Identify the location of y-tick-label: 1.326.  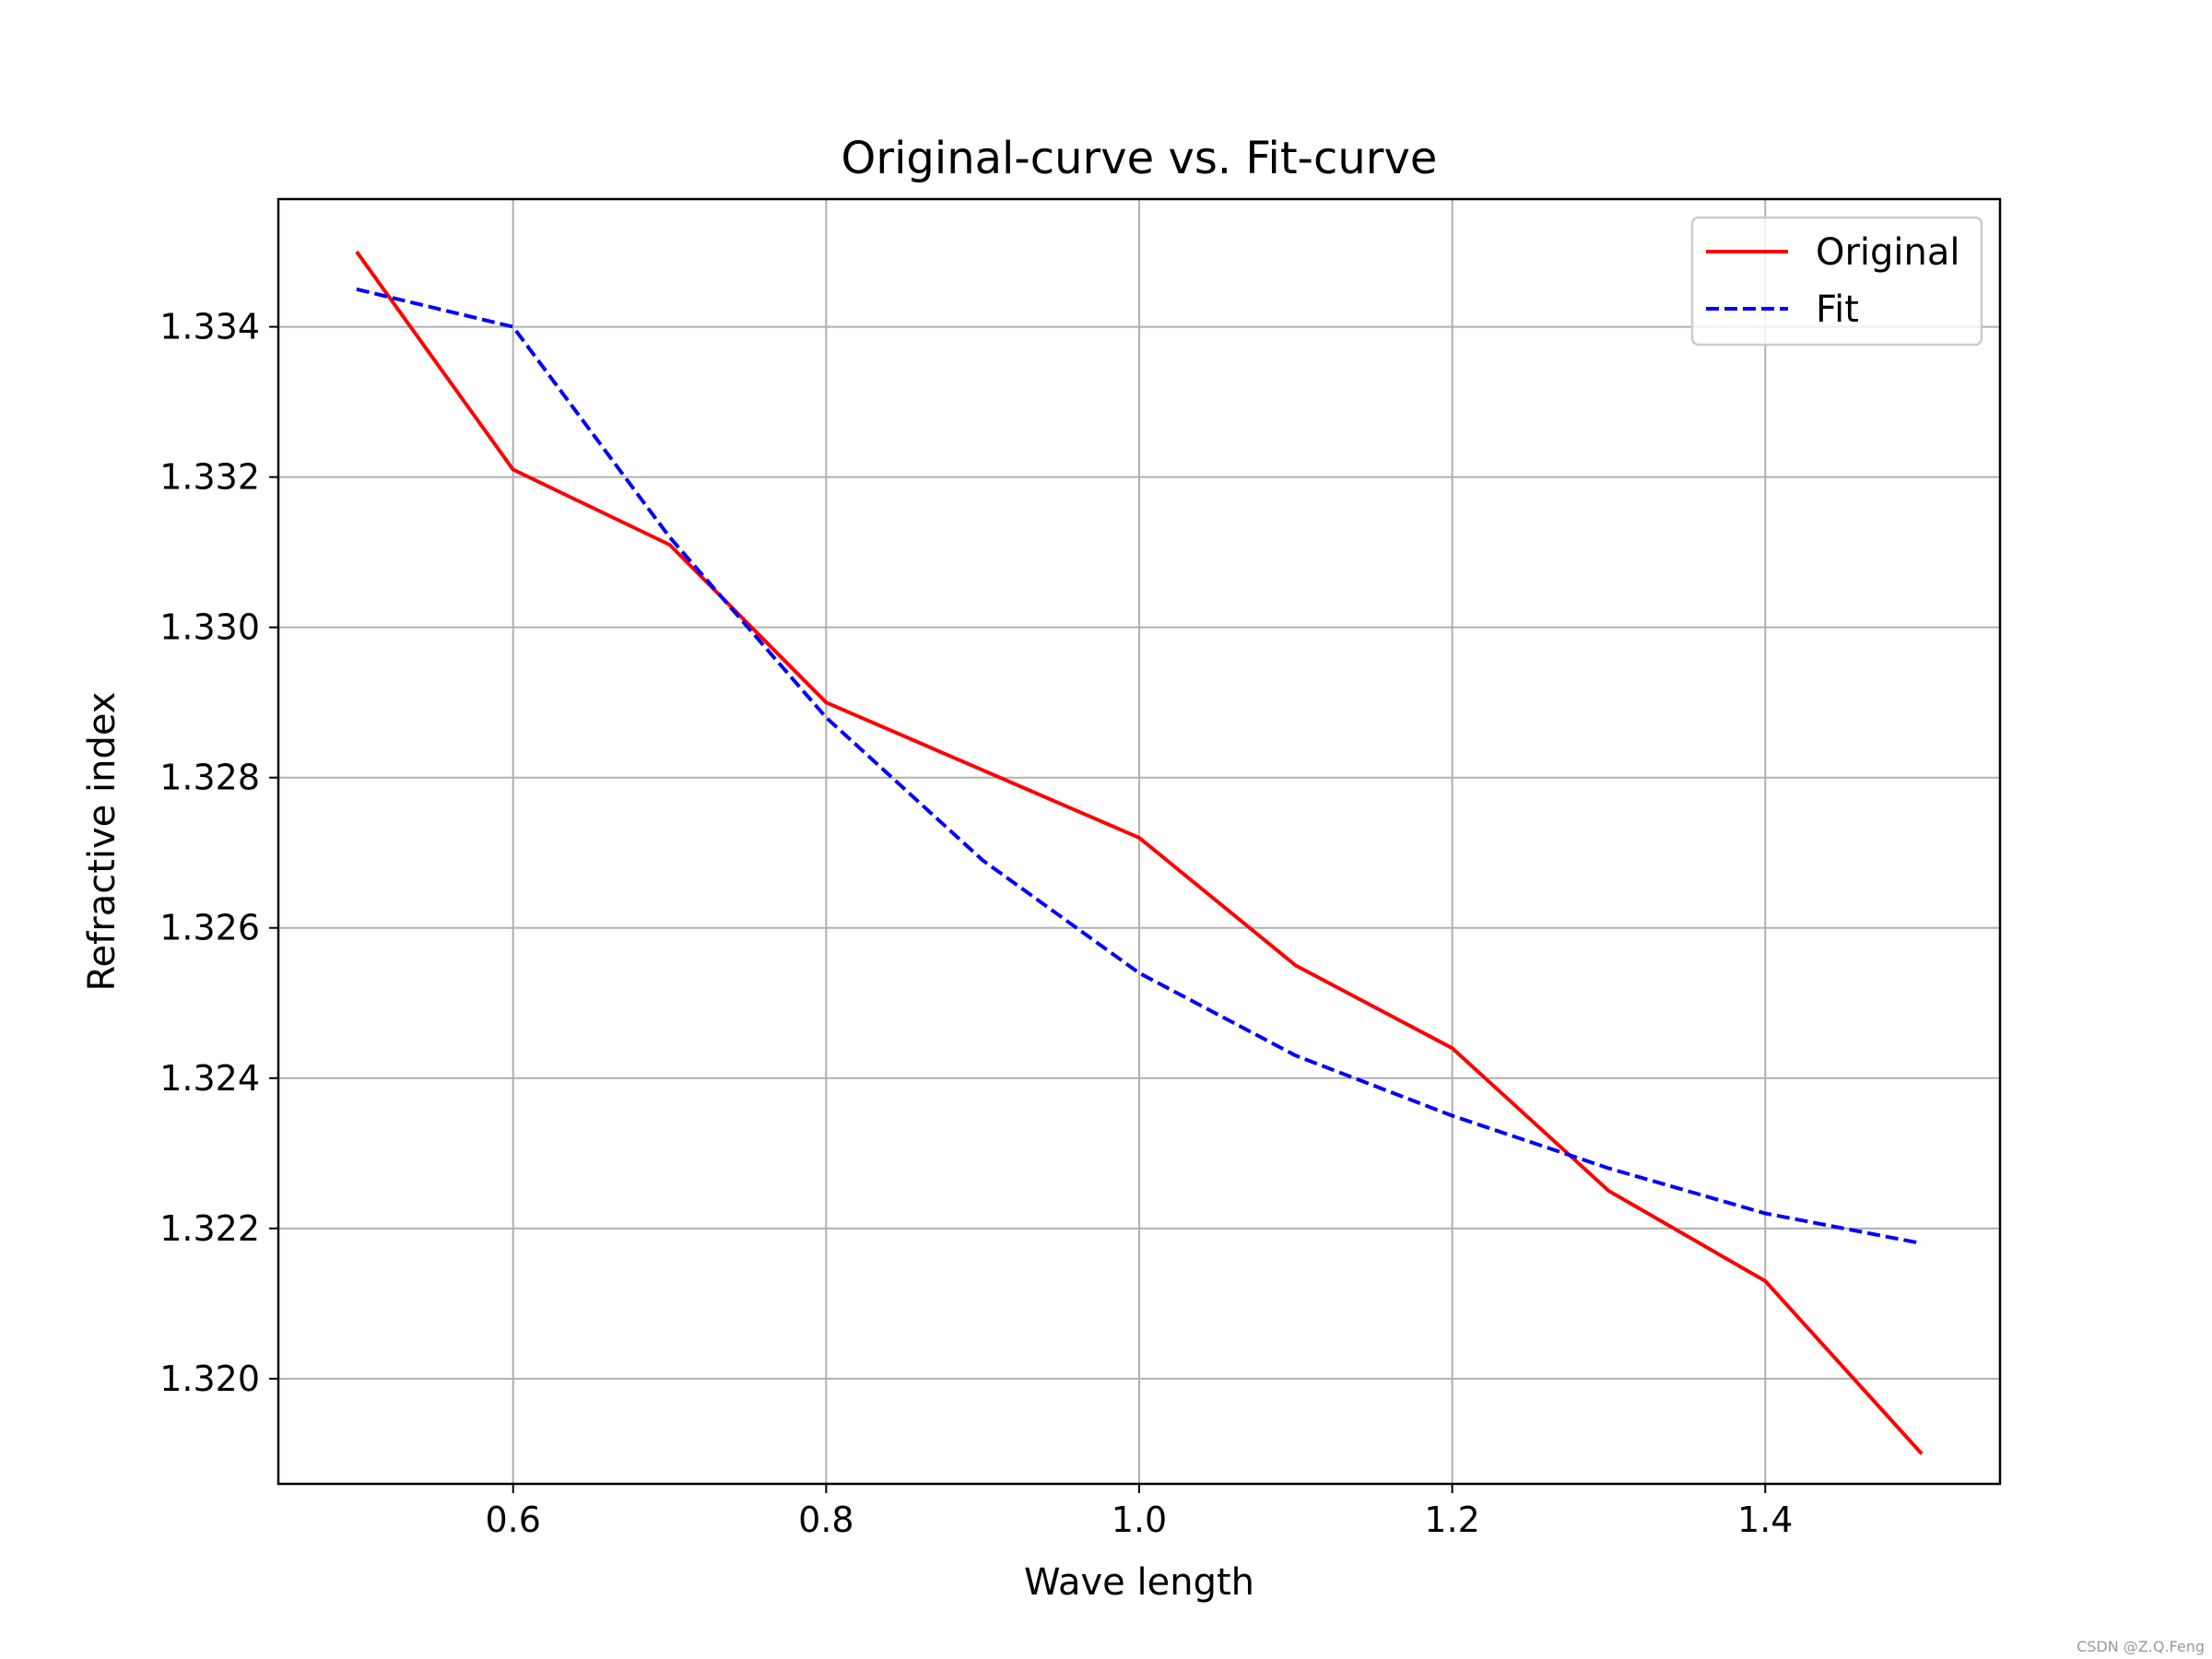
(209, 928).